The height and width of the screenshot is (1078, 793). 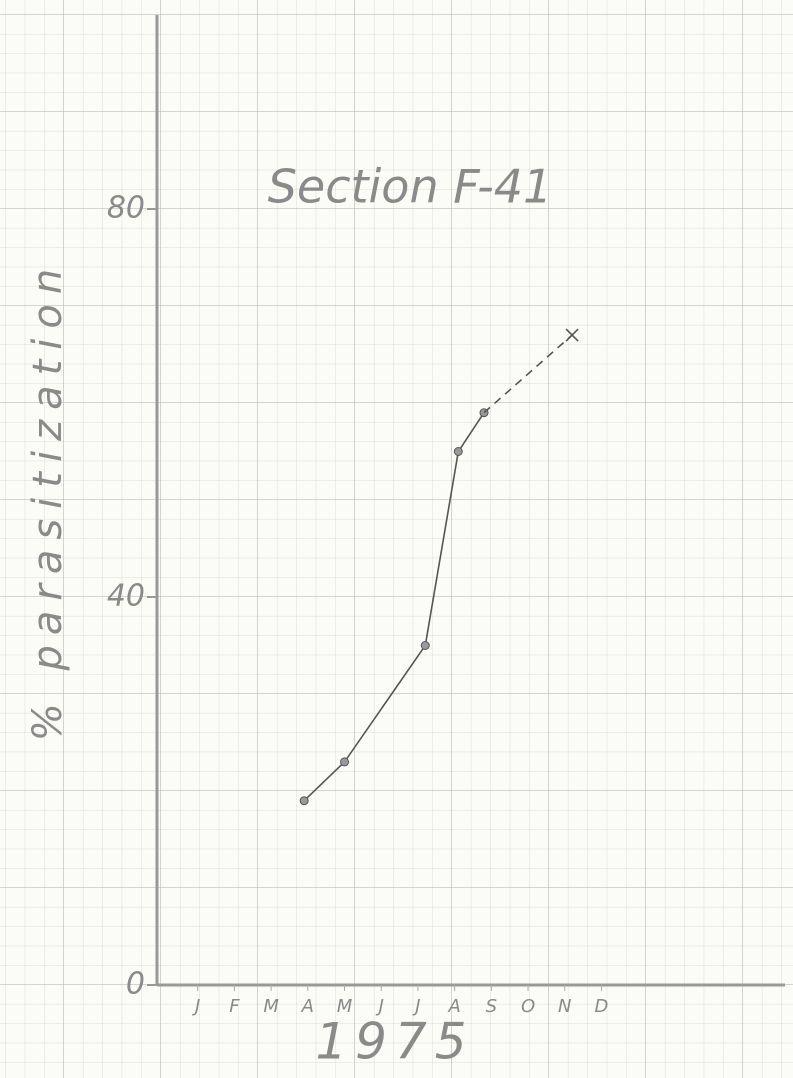 I want to click on y-tick-label: 40, so click(x=126, y=596).